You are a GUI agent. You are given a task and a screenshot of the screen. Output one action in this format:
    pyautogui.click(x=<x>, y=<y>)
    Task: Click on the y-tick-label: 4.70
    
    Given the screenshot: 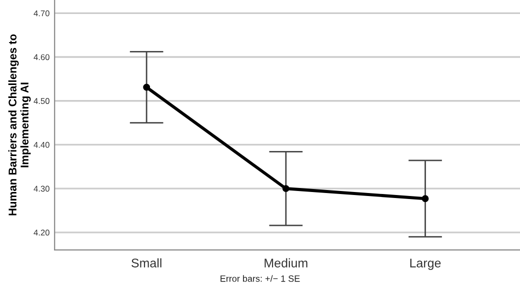 What is the action you would take?
    pyautogui.click(x=42, y=13)
    